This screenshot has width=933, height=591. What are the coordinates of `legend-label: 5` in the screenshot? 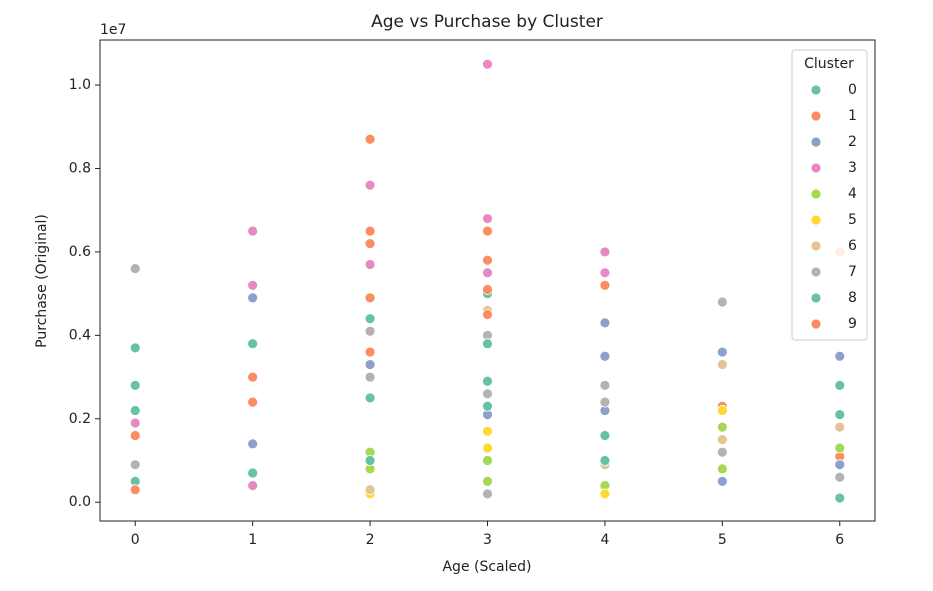 It's located at (852, 220).